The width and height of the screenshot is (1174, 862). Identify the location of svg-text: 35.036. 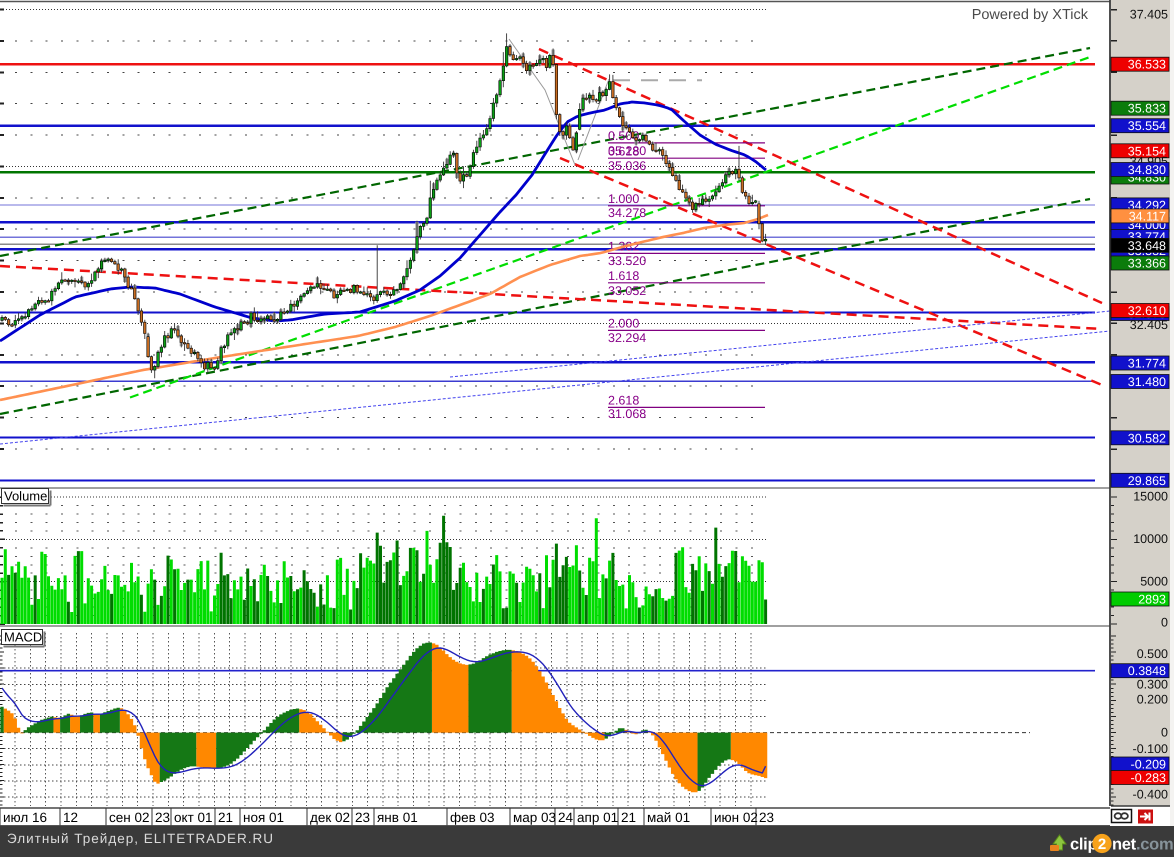
(627, 166).